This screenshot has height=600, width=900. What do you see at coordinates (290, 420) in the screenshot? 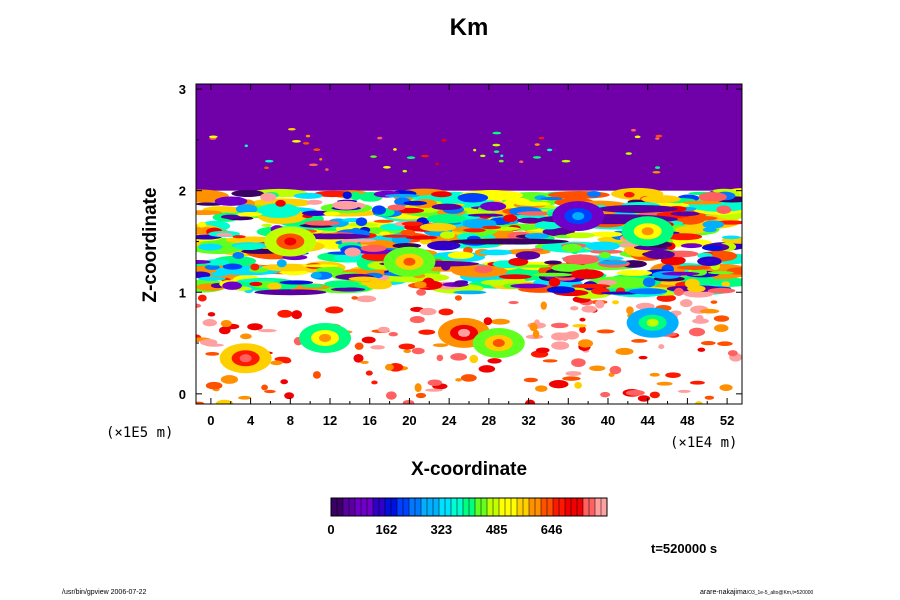
I see `x-tick-label: 8` at bounding box center [290, 420].